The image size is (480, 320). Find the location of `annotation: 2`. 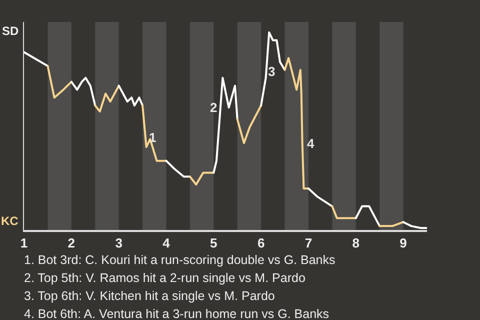

annotation: 2 is located at coordinates (214, 107).